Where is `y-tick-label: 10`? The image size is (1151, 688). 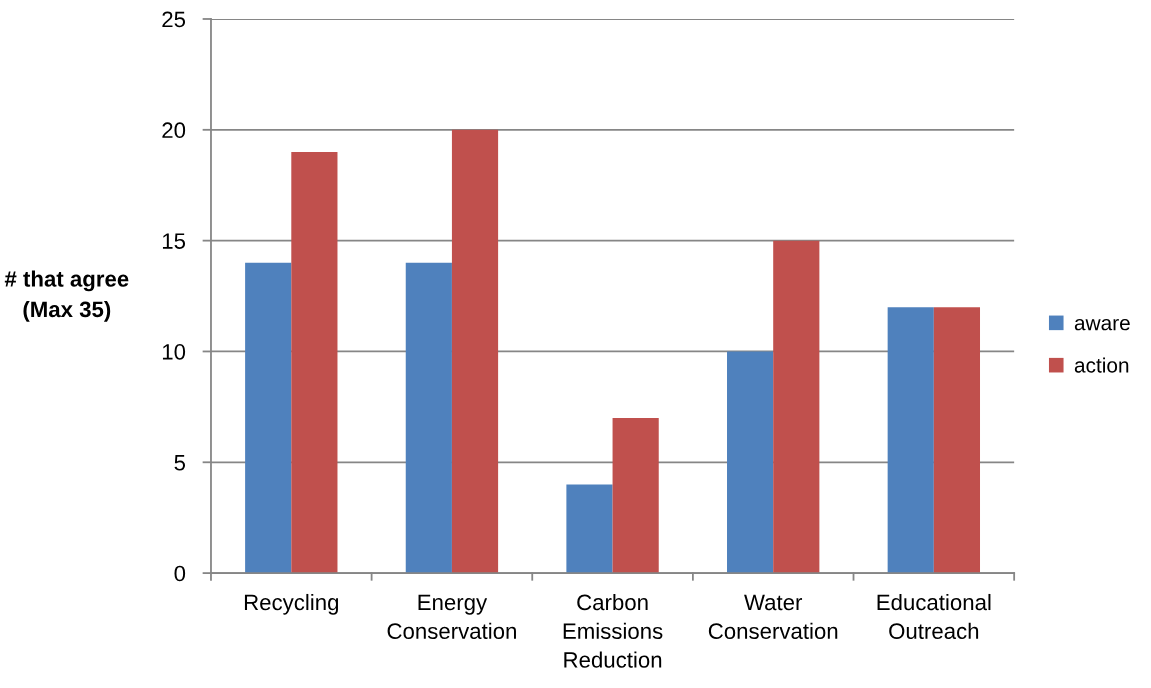
y-tick-label: 10 is located at coordinates (174, 351).